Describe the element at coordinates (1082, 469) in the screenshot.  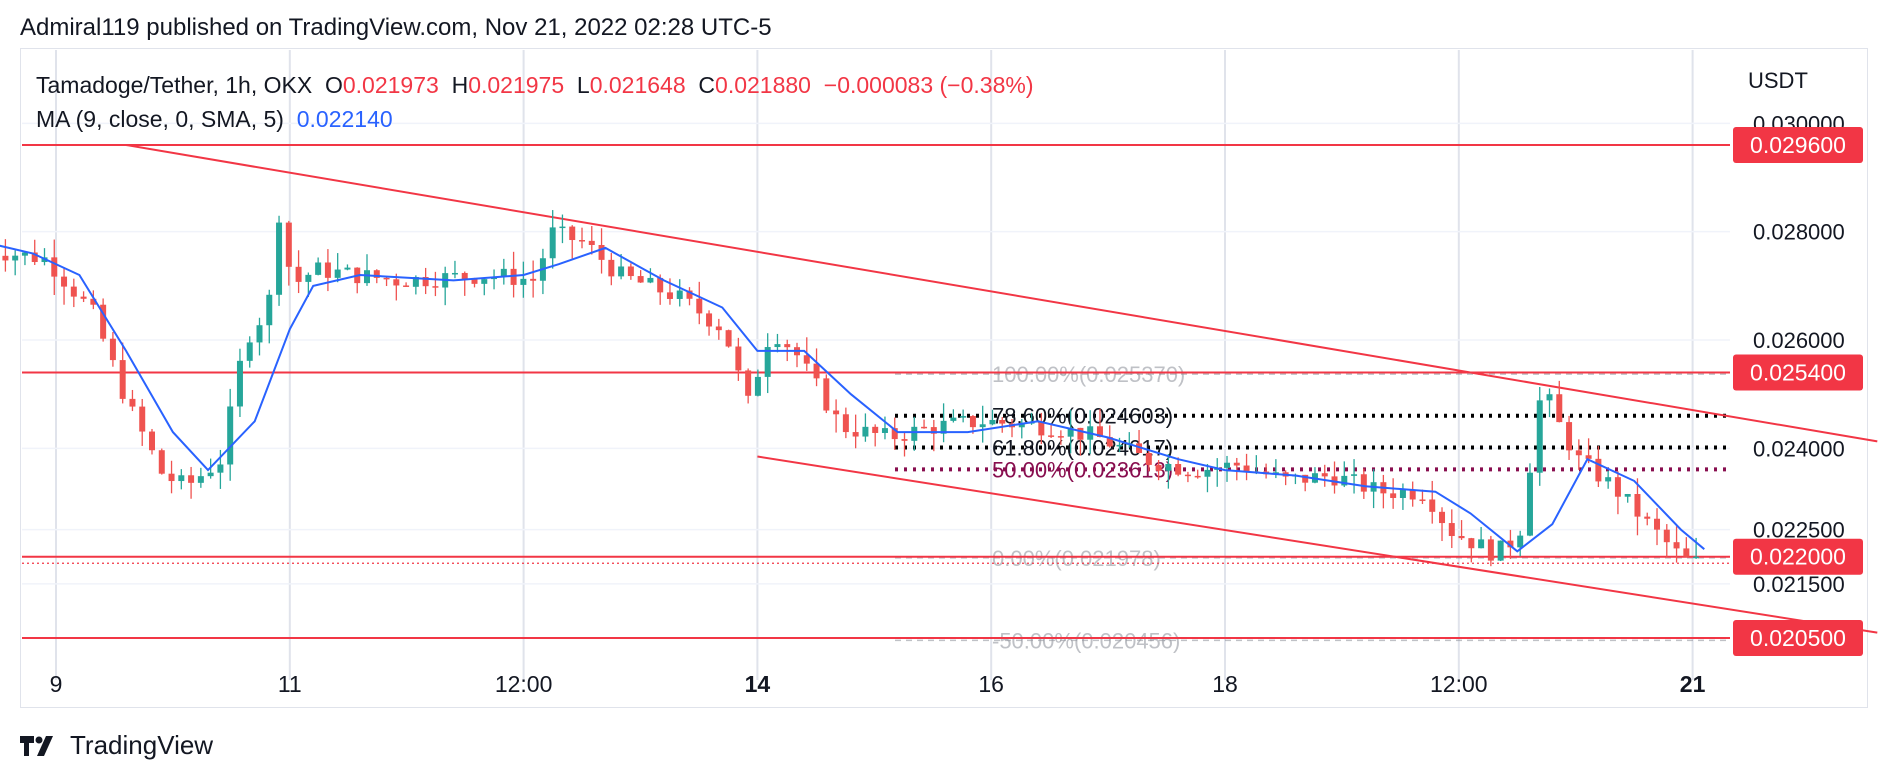
I see `fib-level-label: 50.00%(0.023613)` at that location.